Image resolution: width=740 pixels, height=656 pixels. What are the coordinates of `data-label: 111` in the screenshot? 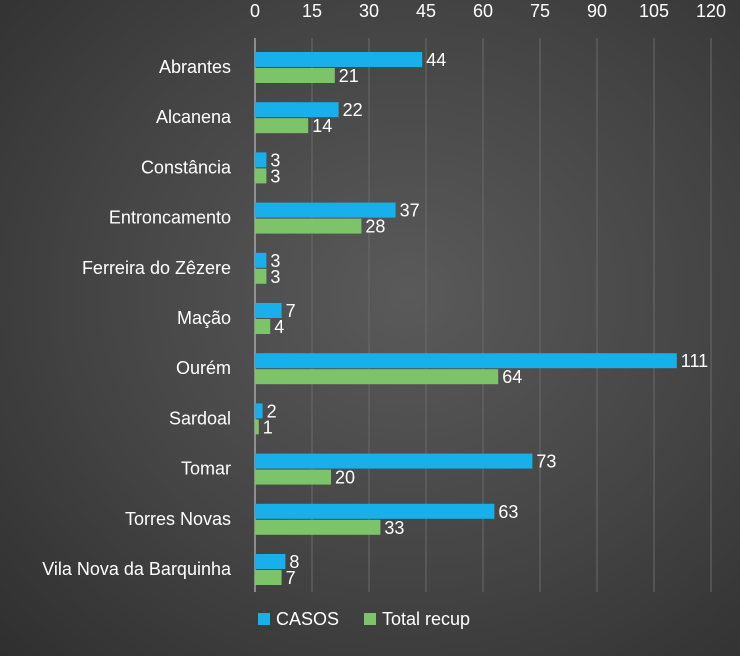 It's located at (694, 361).